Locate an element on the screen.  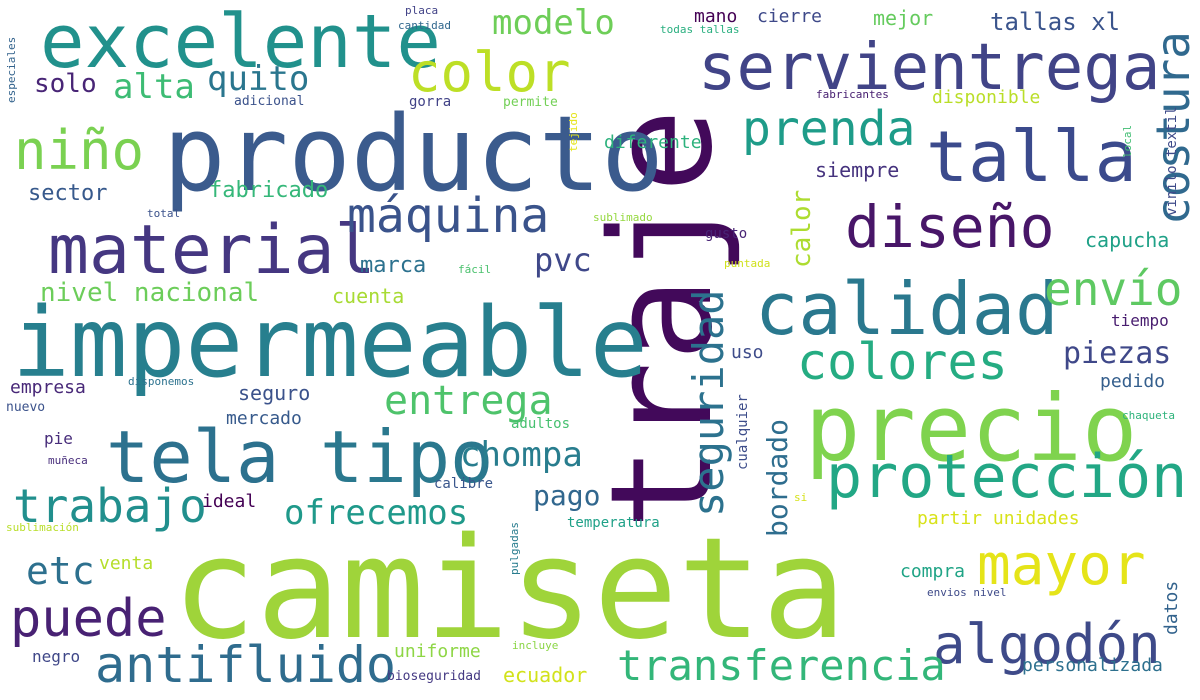
word-prenda: prenda is located at coordinates (829, 129).